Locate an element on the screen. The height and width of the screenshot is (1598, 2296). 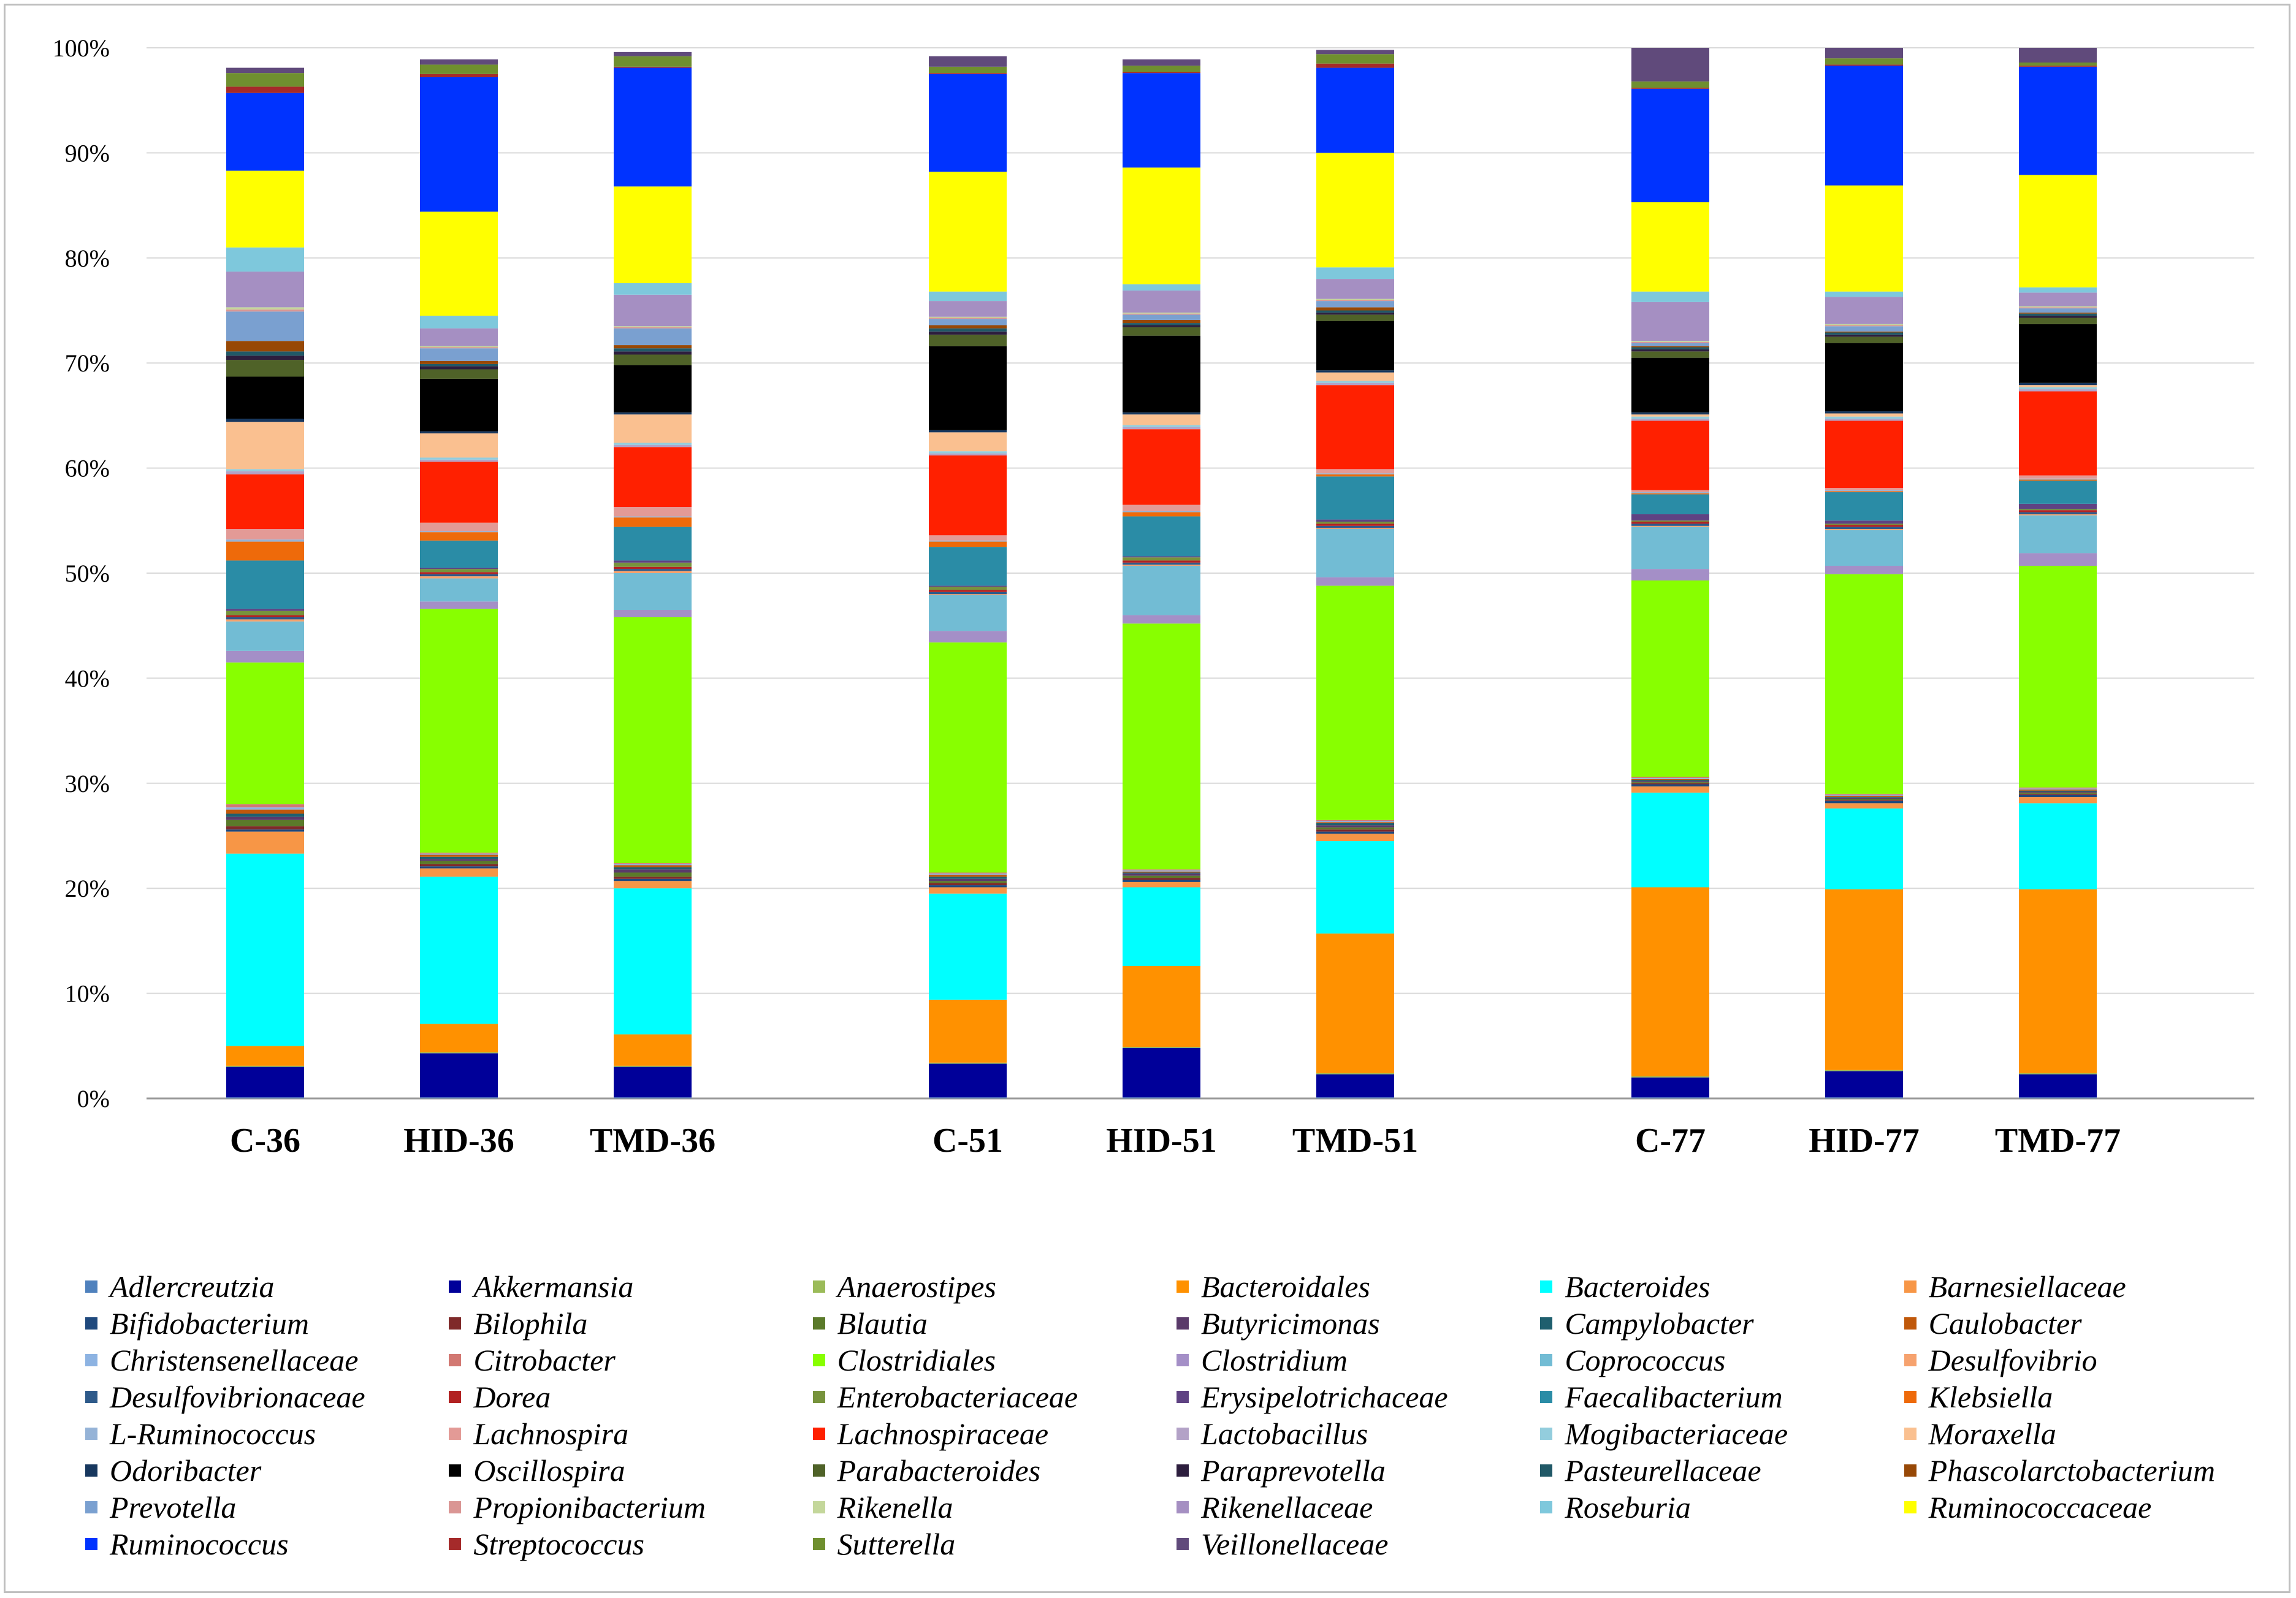
legend-item: Propionibacterium is located at coordinates (630, 1507).